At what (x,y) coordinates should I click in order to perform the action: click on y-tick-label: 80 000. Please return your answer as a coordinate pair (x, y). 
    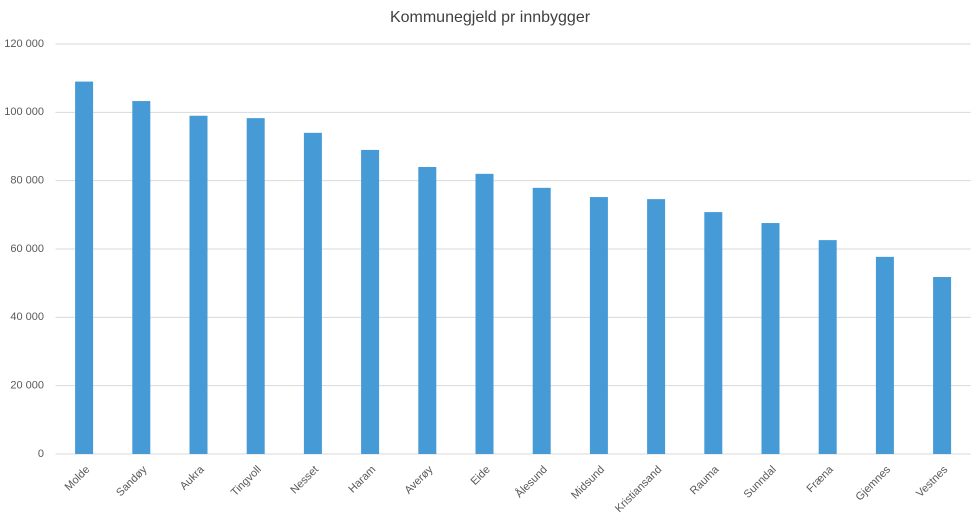
    Looking at the image, I should click on (27, 181).